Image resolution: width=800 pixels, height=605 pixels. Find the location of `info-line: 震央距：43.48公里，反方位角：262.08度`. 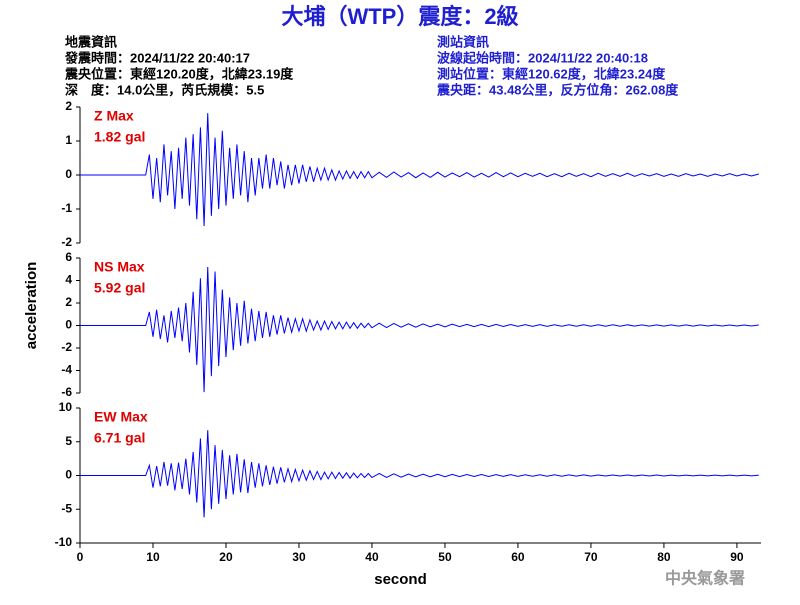

info-line: 震央距：43.48公里，反方位角：262.08度 is located at coordinates (557, 89).